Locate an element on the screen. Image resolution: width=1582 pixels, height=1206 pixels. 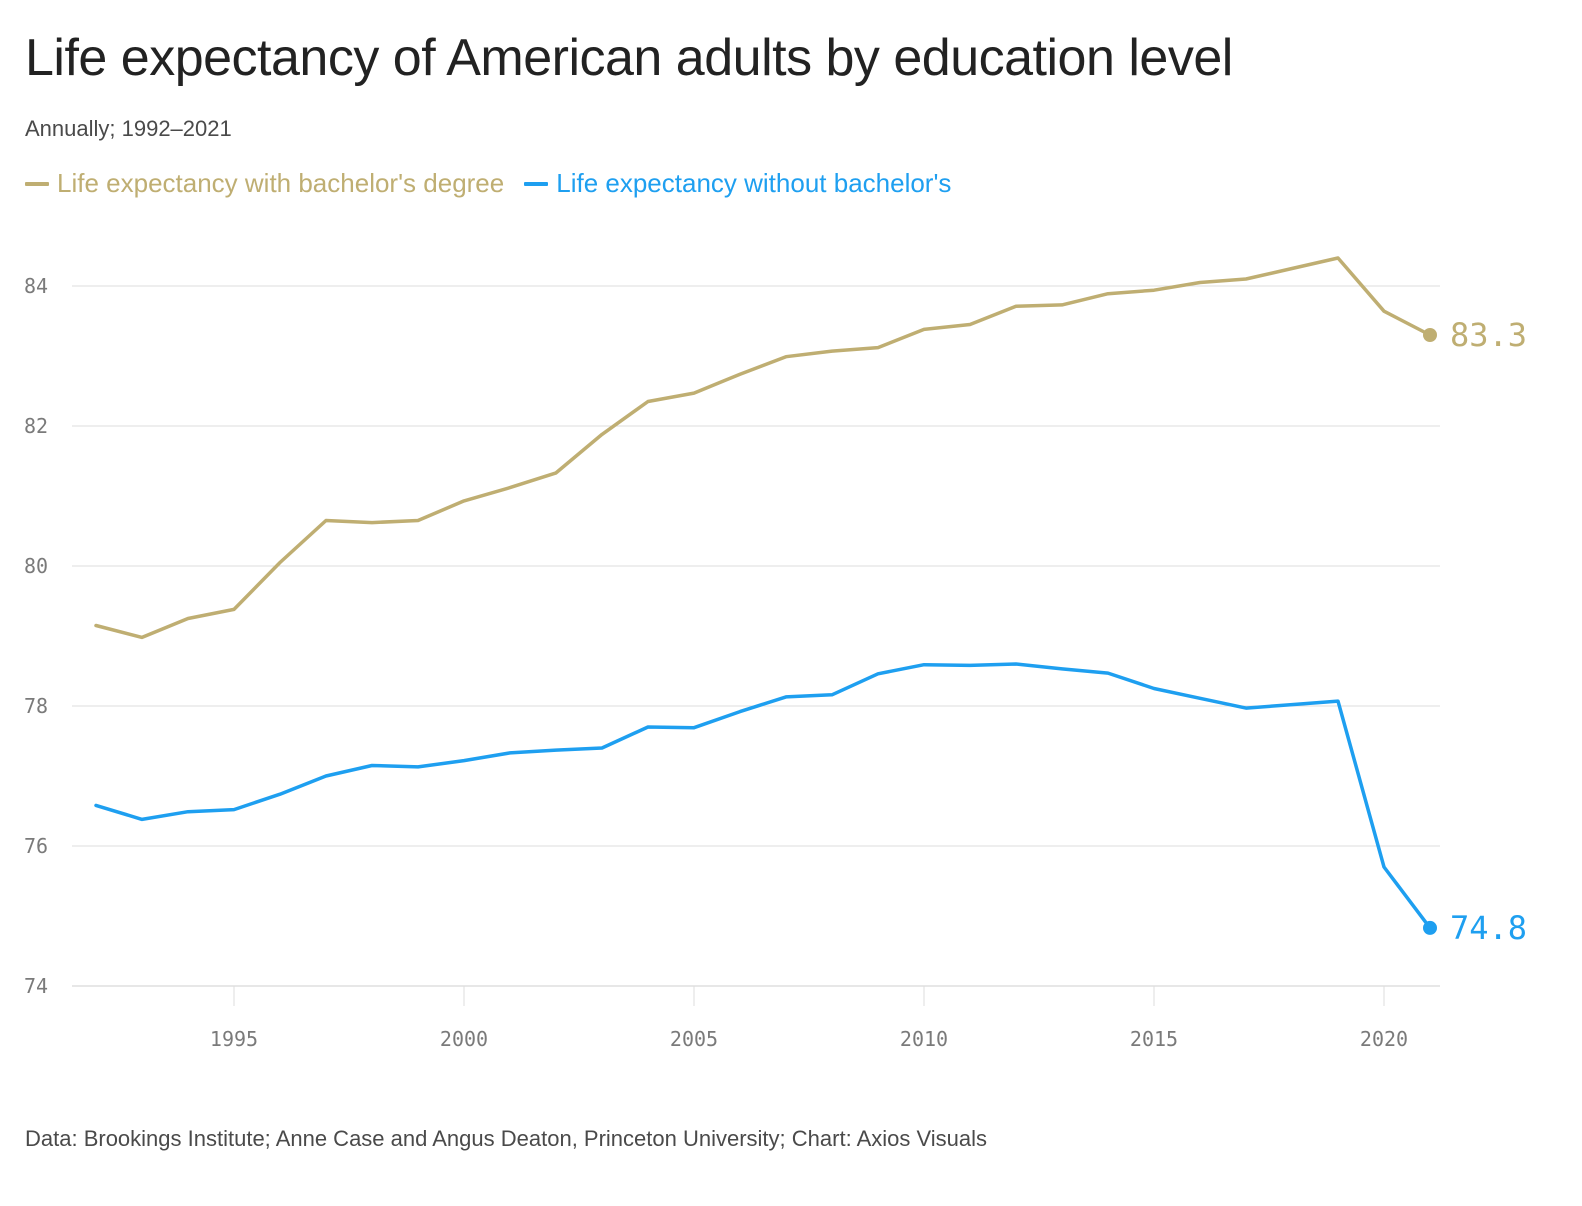
y-tick-label-84: 84 is located at coordinates (36, 286).